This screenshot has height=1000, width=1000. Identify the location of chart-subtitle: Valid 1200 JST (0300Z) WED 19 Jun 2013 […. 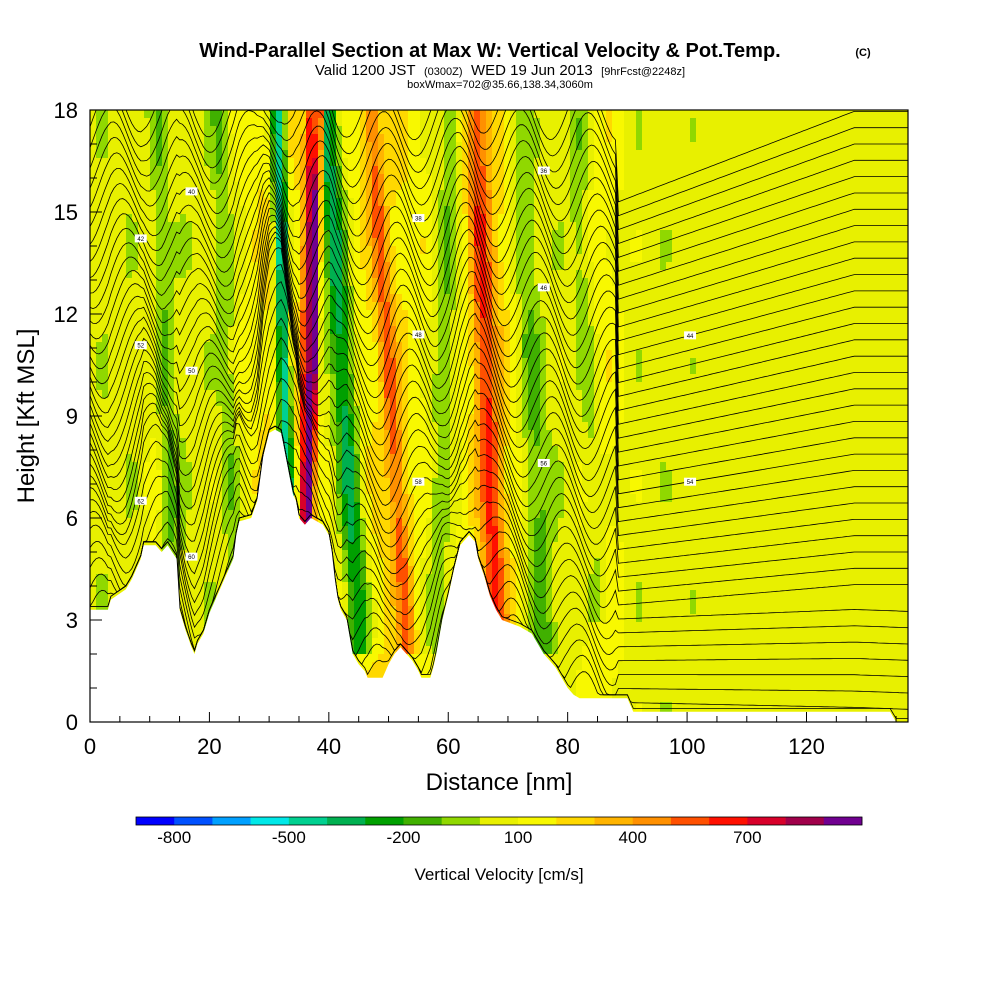
(500, 70).